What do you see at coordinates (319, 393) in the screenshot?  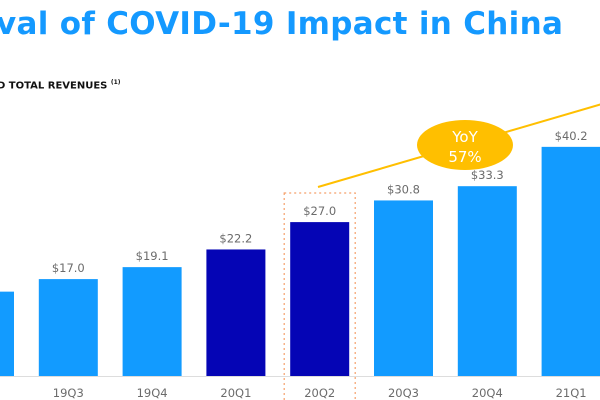 I see `x-tick-label: 20Q2` at bounding box center [319, 393].